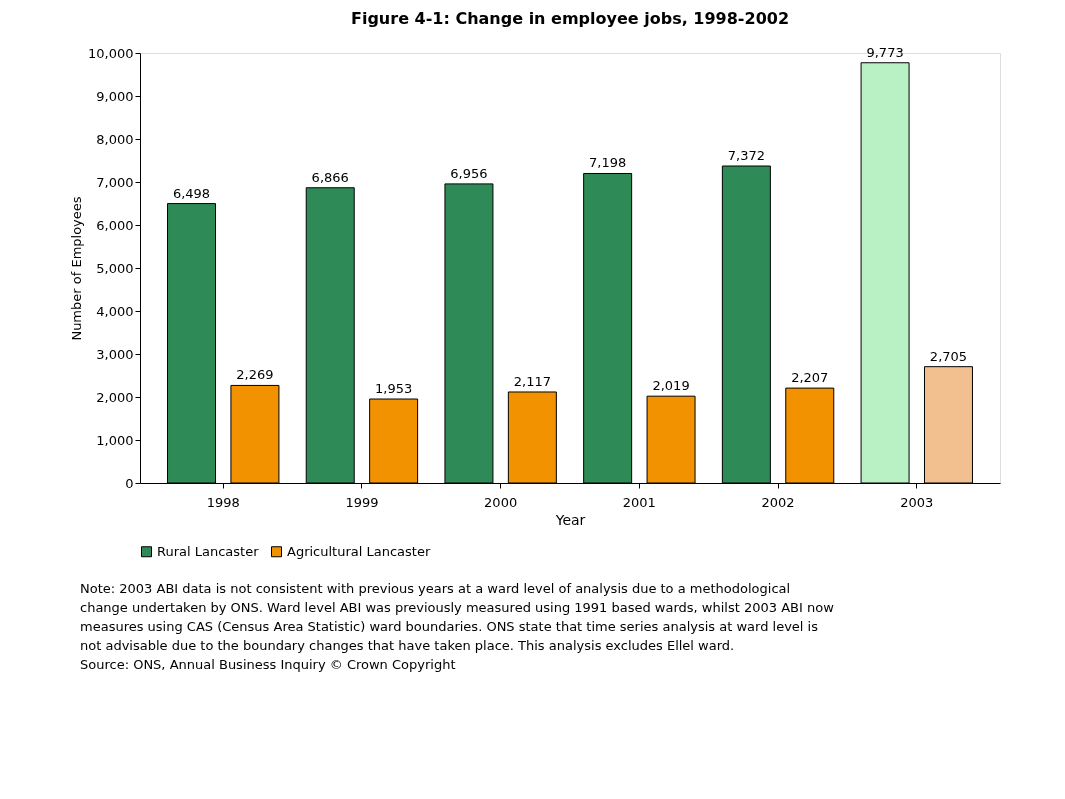 This screenshot has height=799, width=1065. Describe the element at coordinates (115, 268) in the screenshot. I see `y-tick-label: 5,000` at that location.